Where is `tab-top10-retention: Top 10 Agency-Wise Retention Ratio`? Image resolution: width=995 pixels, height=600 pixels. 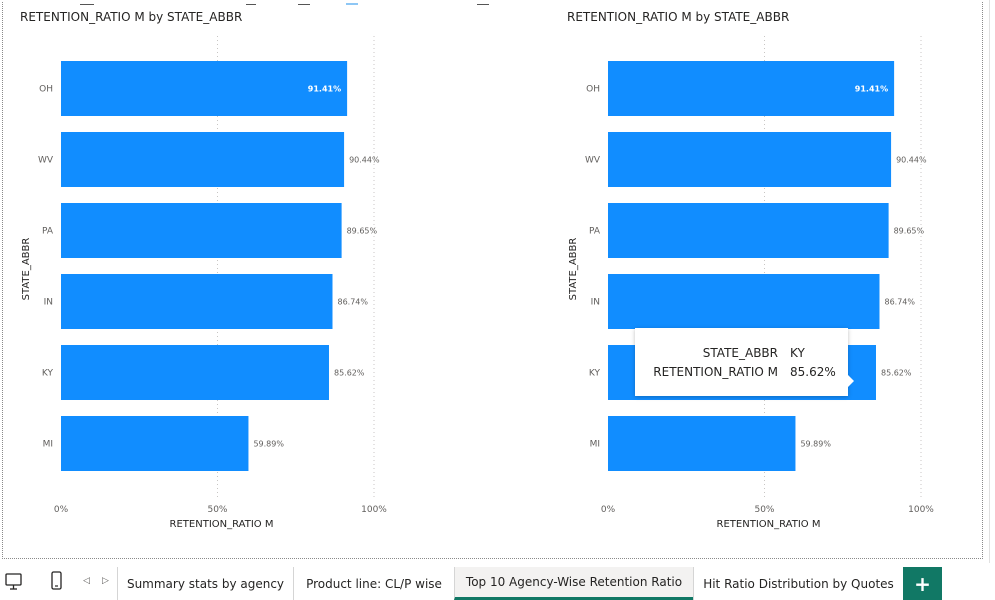
tab-top10-retention: Top 10 Agency-Wise Retention Ratio is located at coordinates (573, 583).